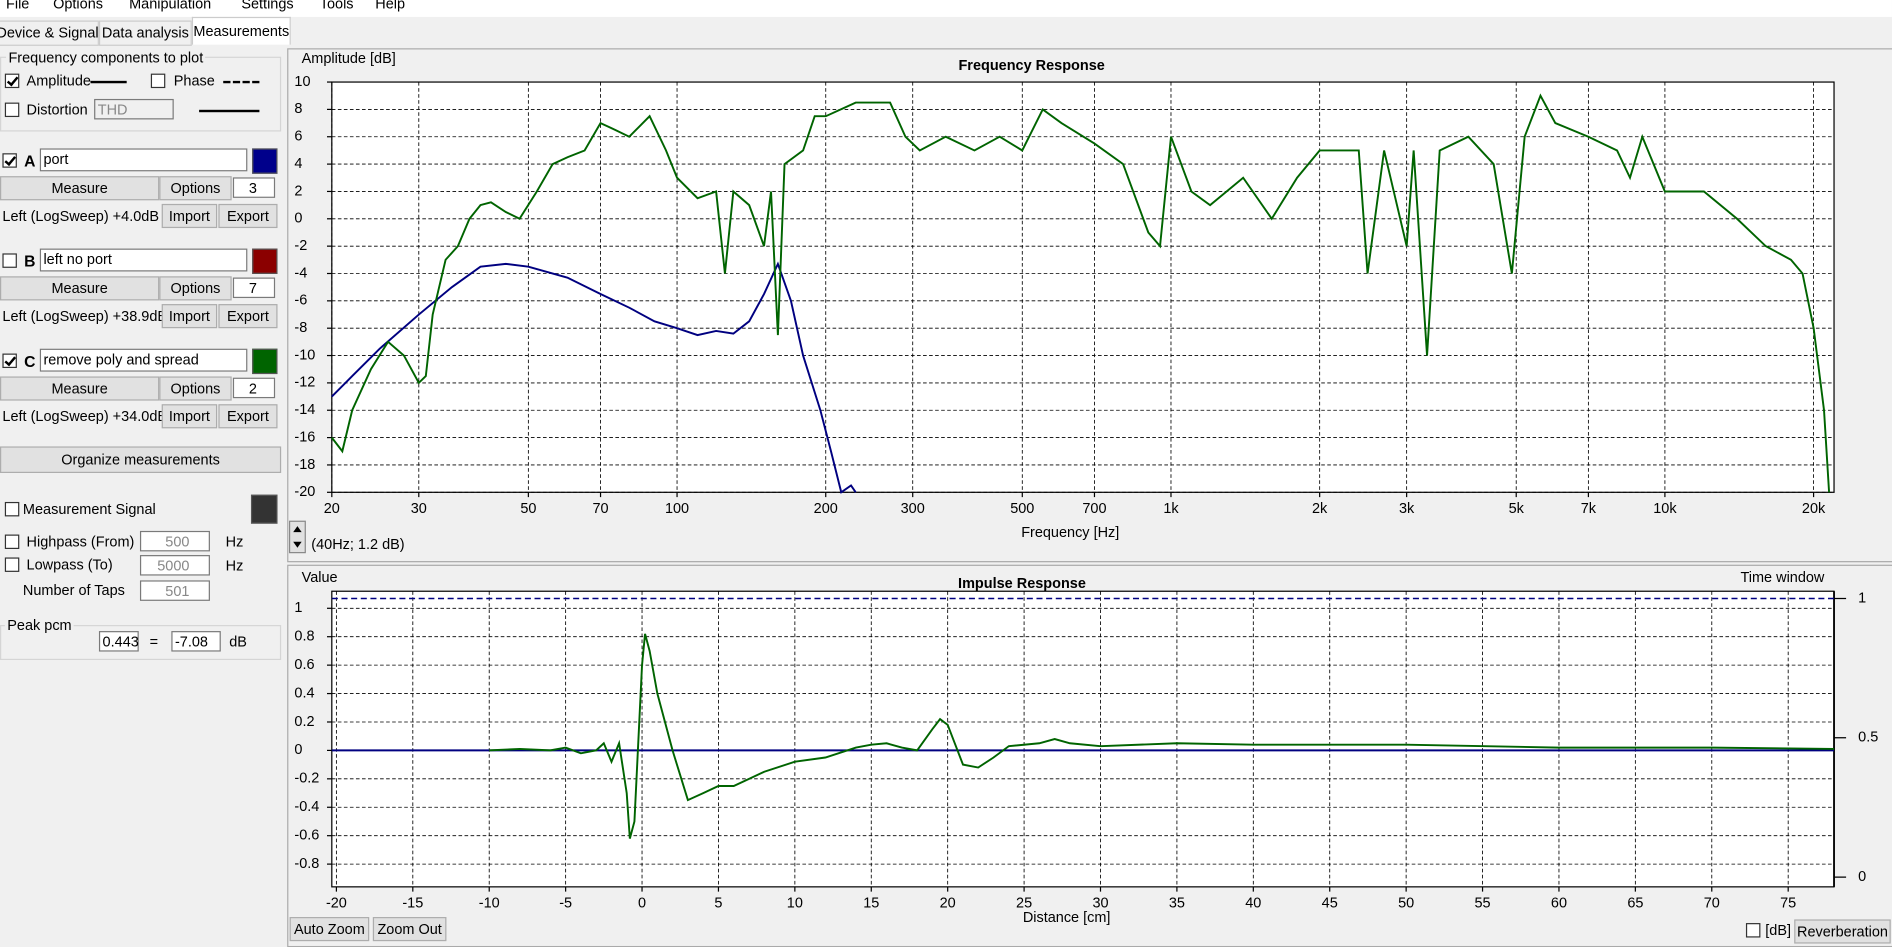  Describe the element at coordinates (306, 836) in the screenshot. I see `y-tick-label: -0.6` at that location.